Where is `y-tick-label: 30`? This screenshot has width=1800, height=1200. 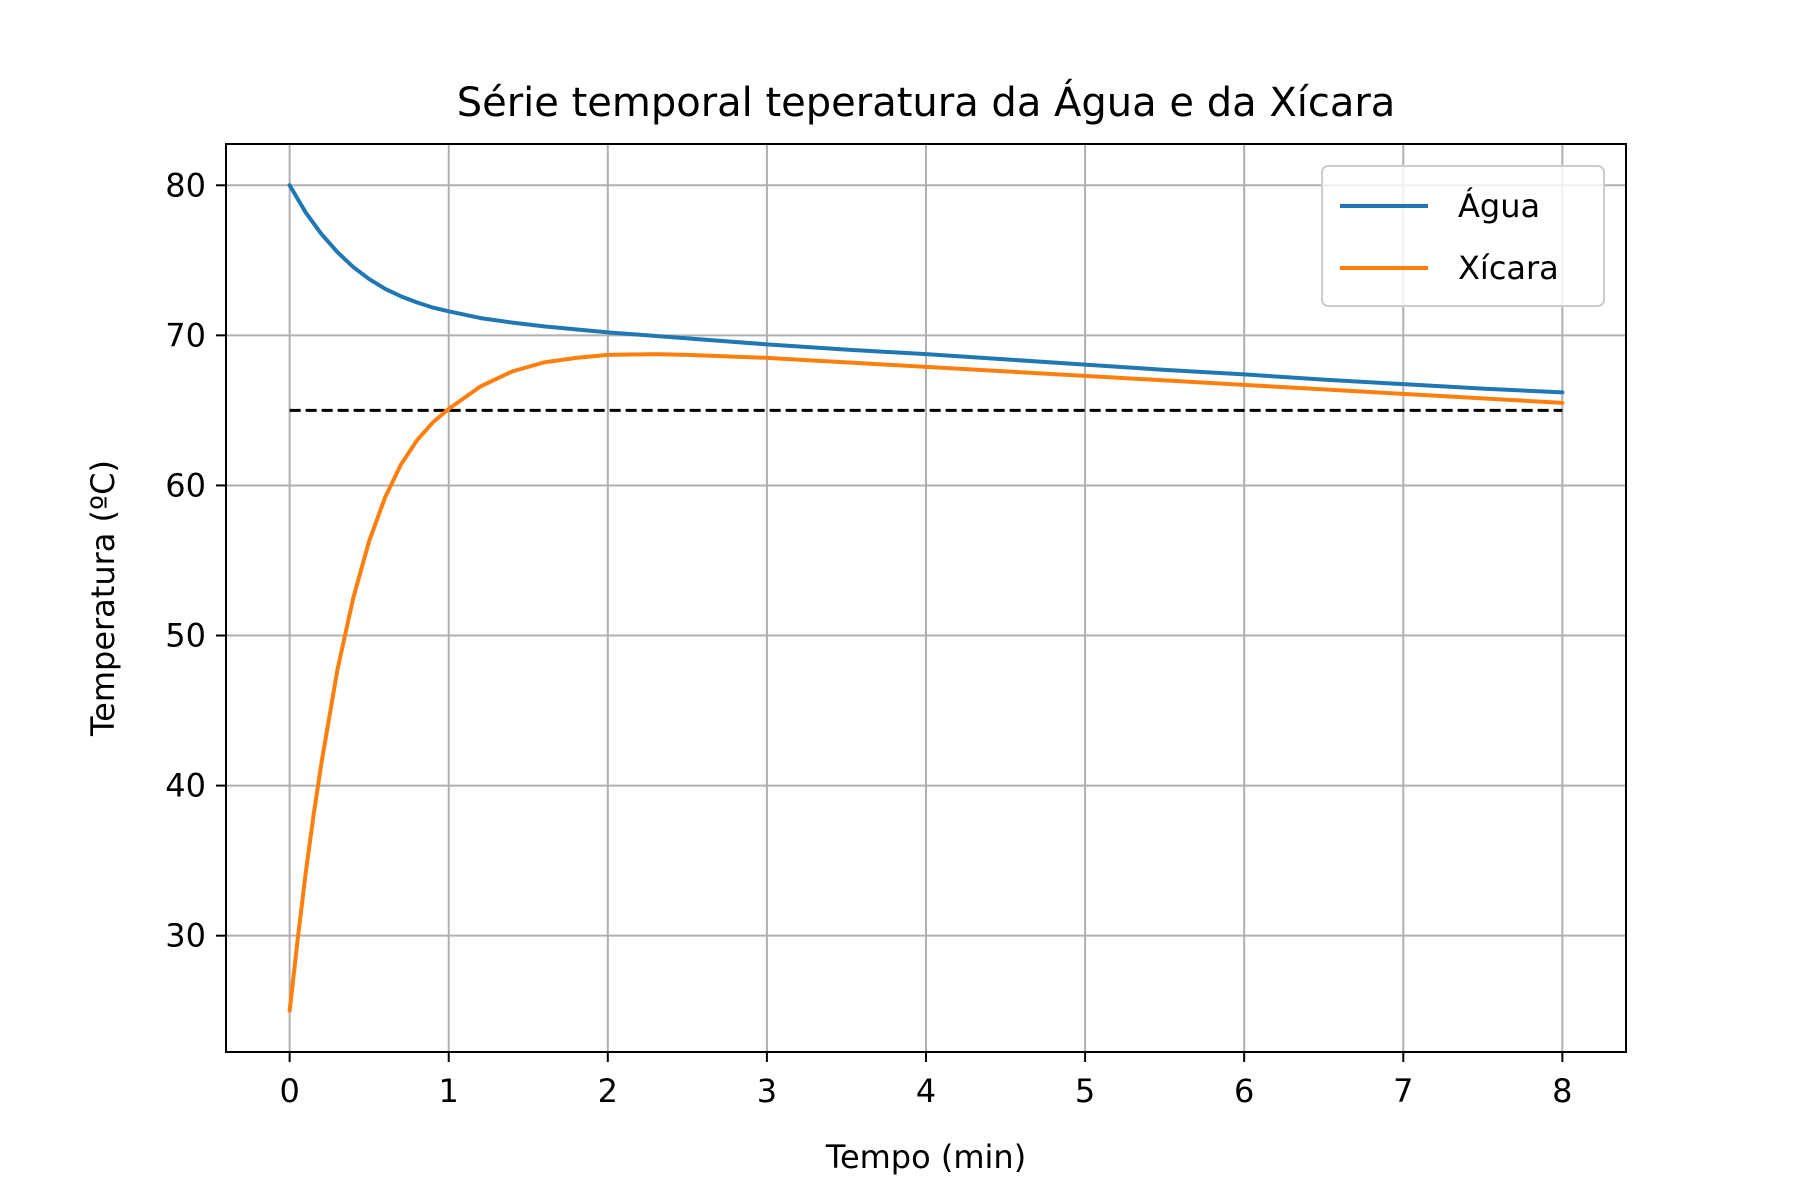
y-tick-label: 30 is located at coordinates (185, 936).